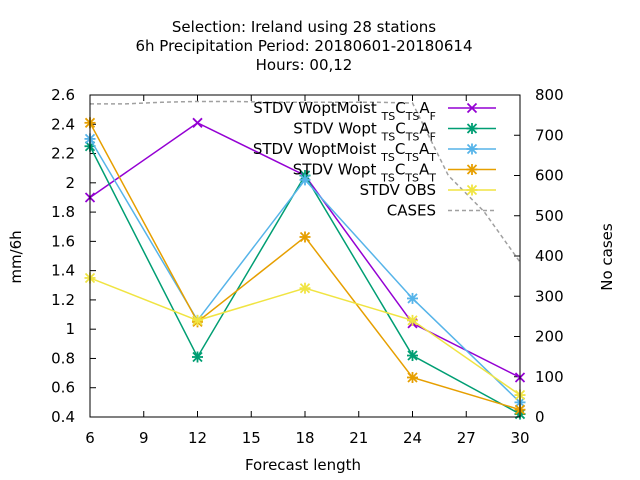 This screenshot has height=480, width=640. I want to click on y-tick-label: 0.4, so click(63, 417).